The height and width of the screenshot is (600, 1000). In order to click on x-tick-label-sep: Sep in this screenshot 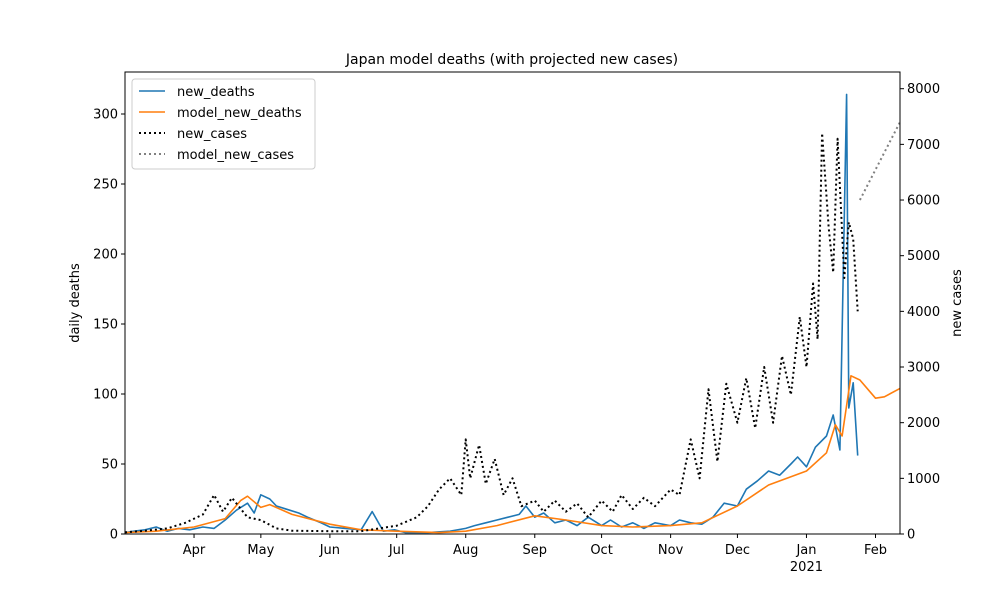, I will do `click(535, 550)`.